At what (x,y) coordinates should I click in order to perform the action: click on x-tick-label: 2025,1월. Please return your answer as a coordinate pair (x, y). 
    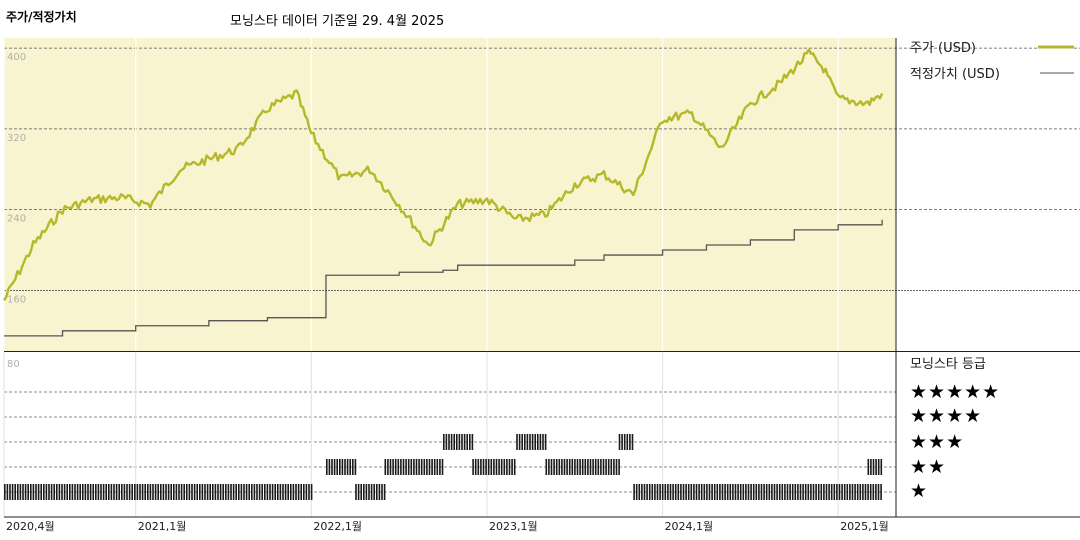
    Looking at the image, I should click on (864, 526).